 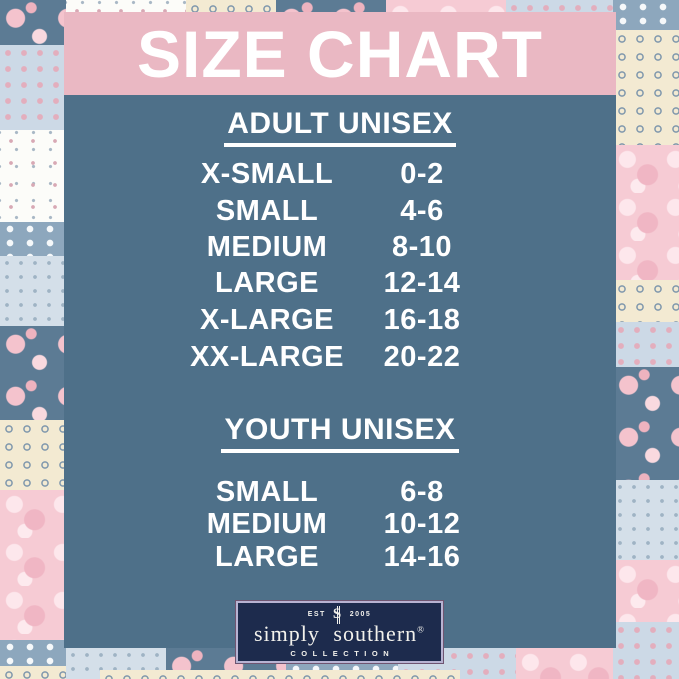 I want to click on logo-brand-text: simply southern, so click(x=335, y=633).